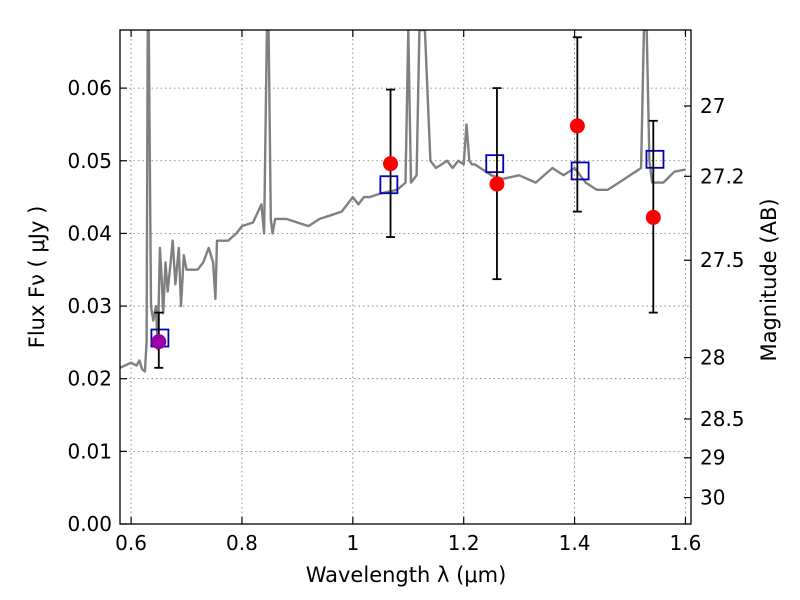 The image size is (800, 600). What do you see at coordinates (242, 543) in the screenshot?
I see `x-tick-label: 0.8` at bounding box center [242, 543].